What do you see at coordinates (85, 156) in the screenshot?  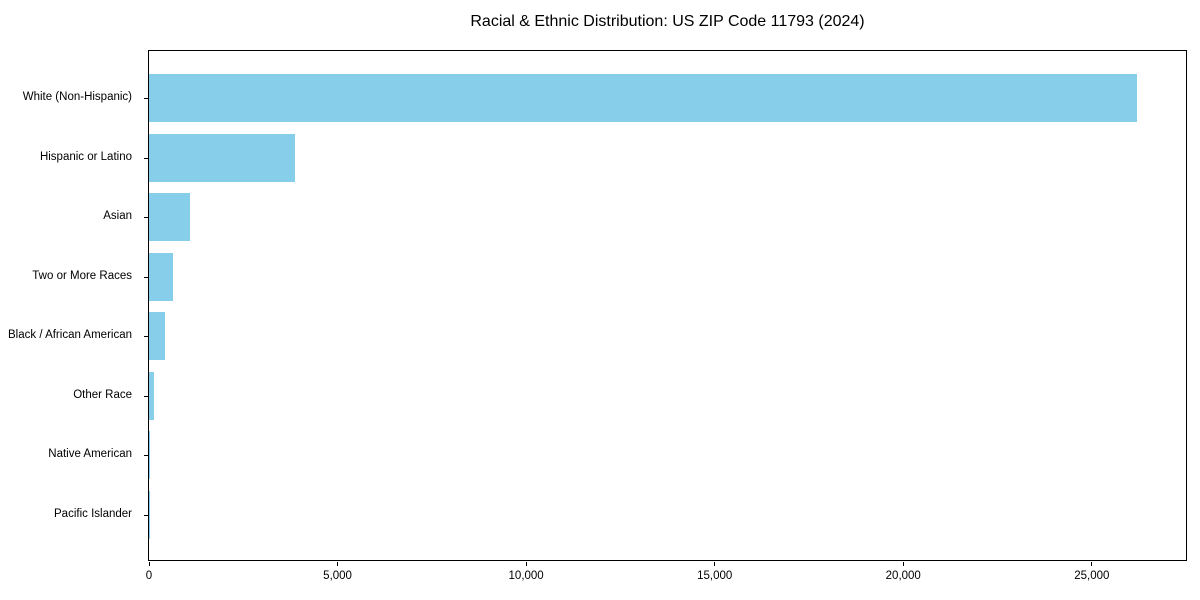 I see `y-tick-label: Hispanic or Latino` at bounding box center [85, 156].